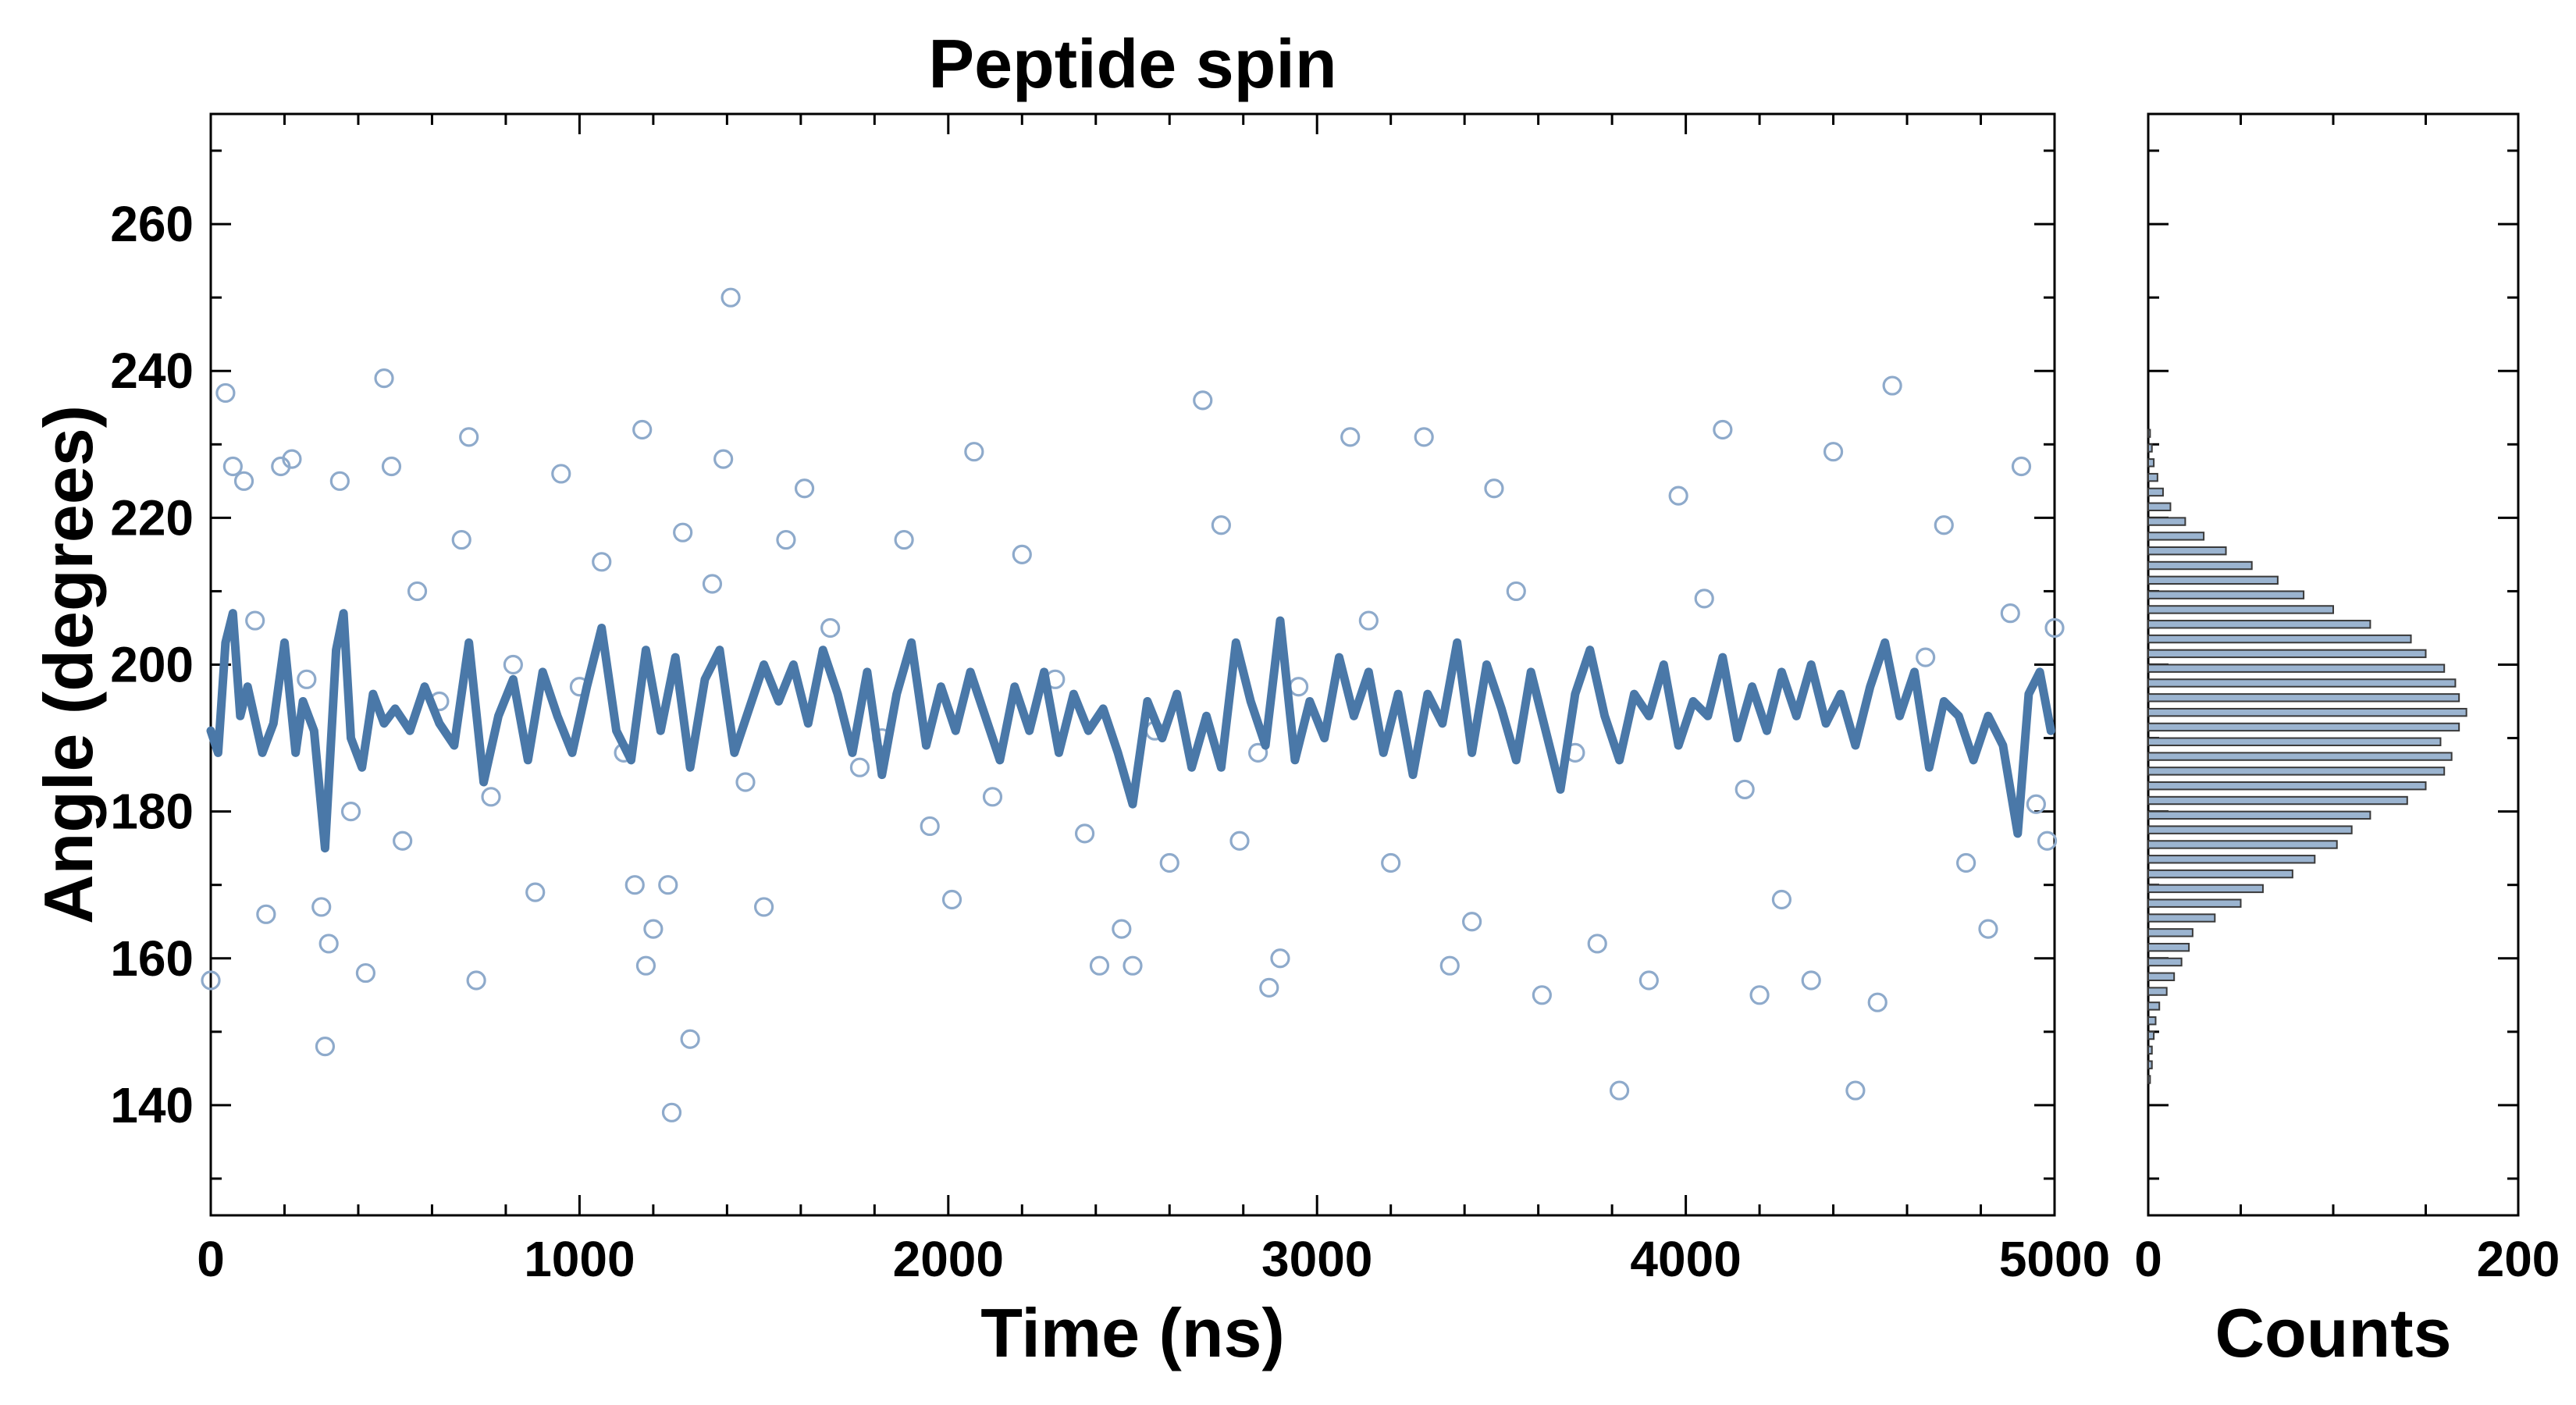 The width and height of the screenshot is (2576, 1405). I want to click on histogram-panel: 0 200, so click(2347, 699).